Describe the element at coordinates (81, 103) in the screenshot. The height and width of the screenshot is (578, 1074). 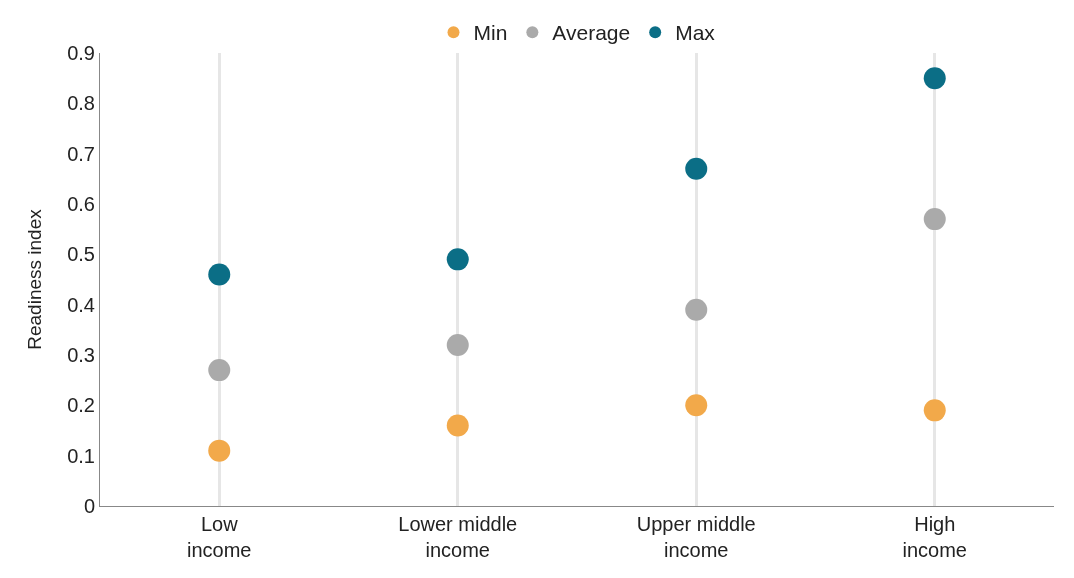
I see `y-tick-label: 0.8` at that location.